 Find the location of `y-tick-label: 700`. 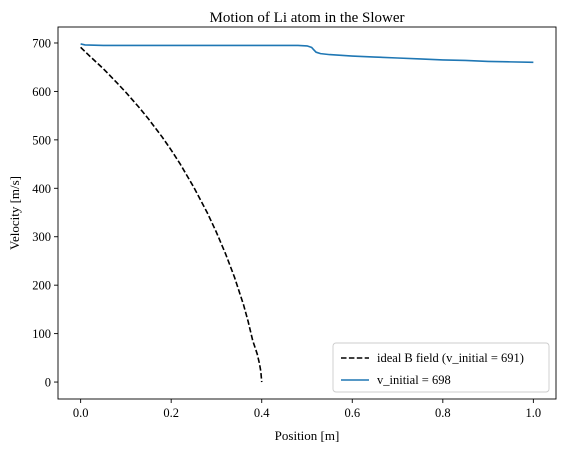

y-tick-label: 700 is located at coordinates (41, 43).